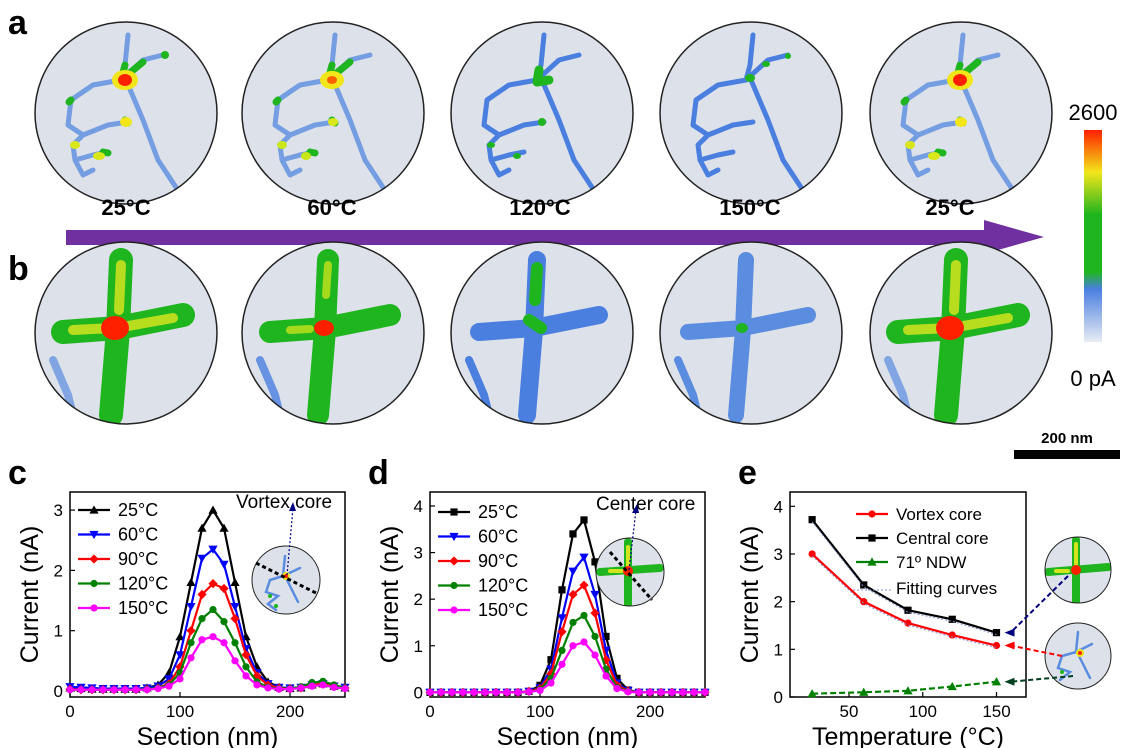 Image resolution: width=1129 pixels, height=748 pixels. I want to click on x-tick-label: 100, so click(180, 711).